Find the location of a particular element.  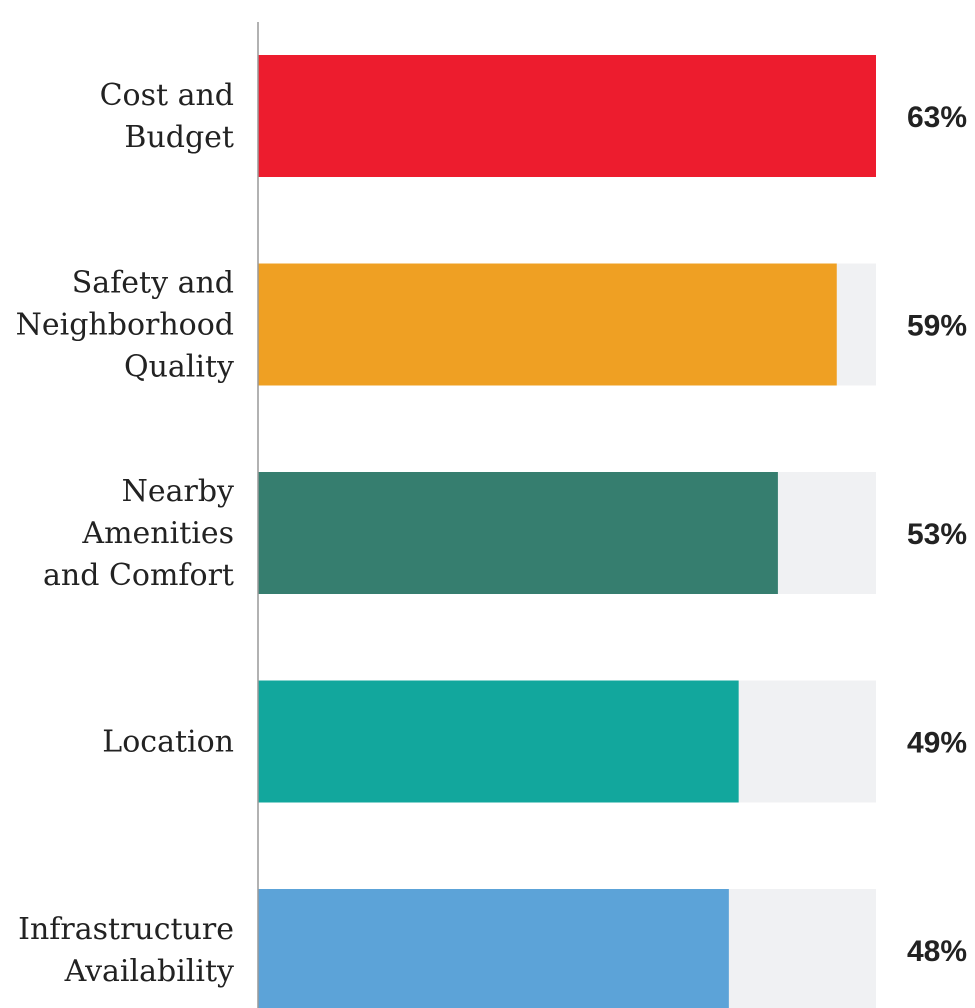

value-label: 48% is located at coordinates (937, 951).